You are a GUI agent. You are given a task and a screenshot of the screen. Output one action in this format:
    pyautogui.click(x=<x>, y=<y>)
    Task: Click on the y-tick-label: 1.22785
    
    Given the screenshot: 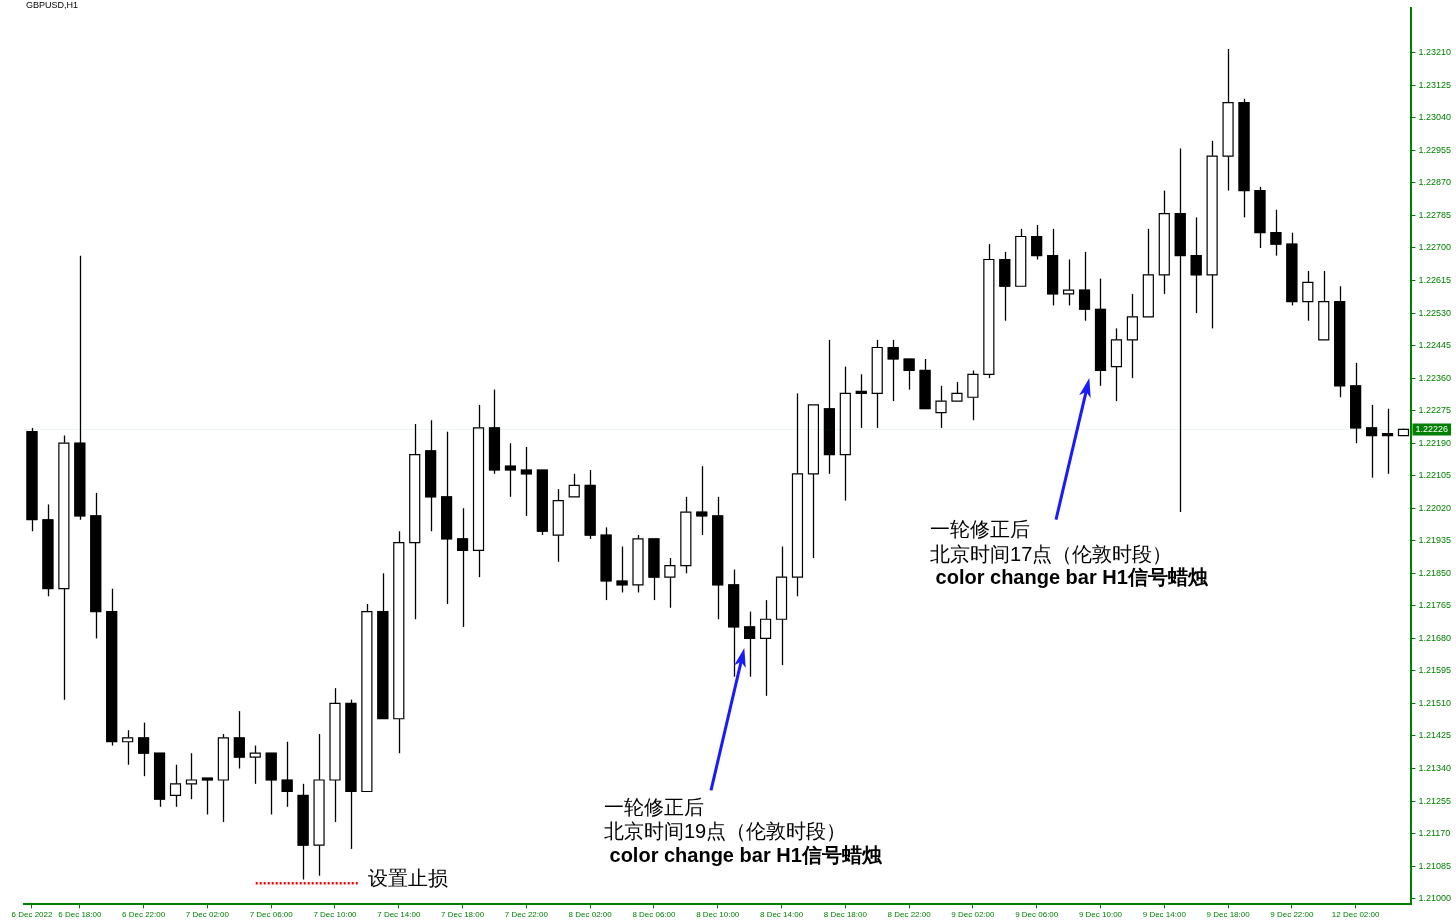 What is the action you would take?
    pyautogui.click(x=1435, y=214)
    